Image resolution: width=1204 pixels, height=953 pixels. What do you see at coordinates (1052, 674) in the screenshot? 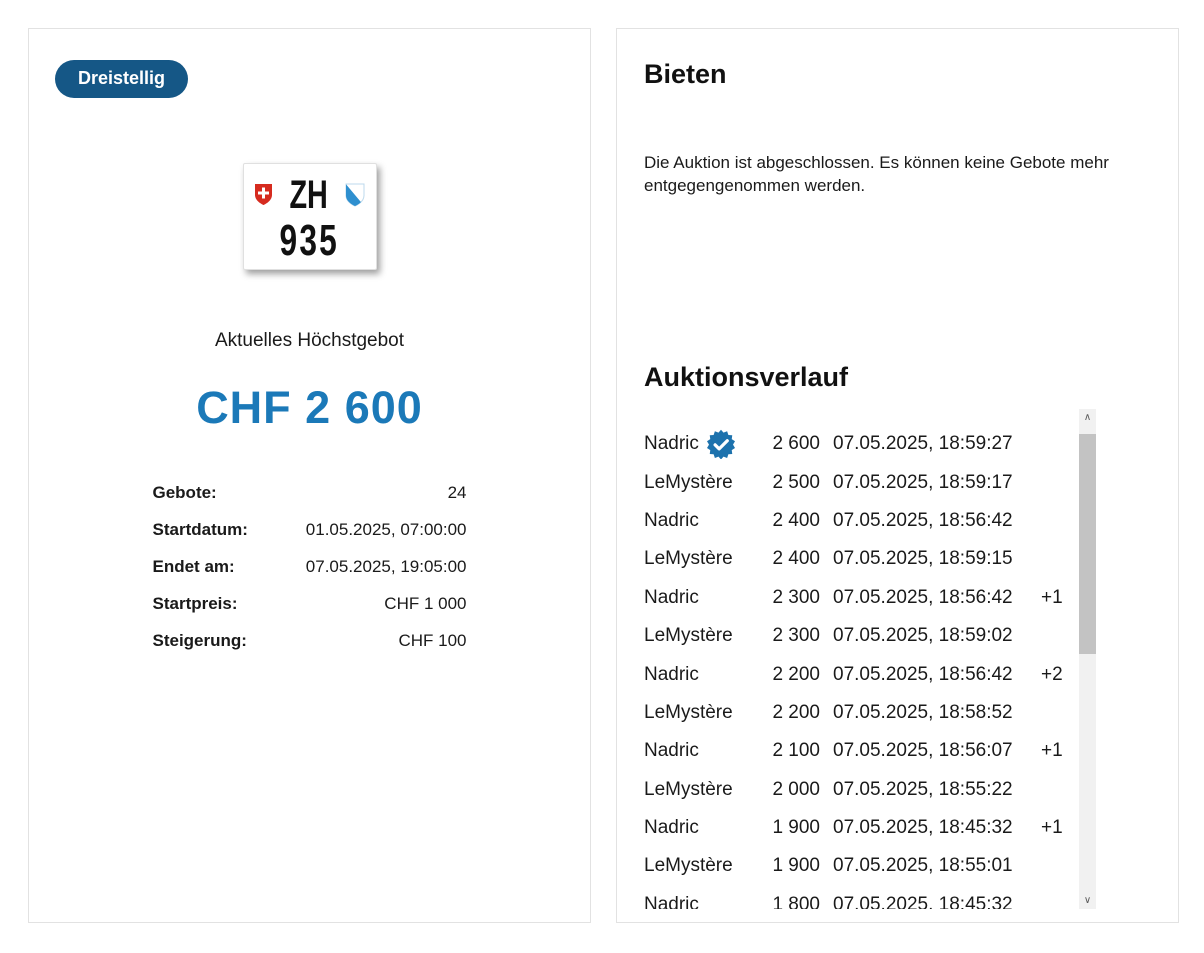
I see `bid-increment-note: +2` at bounding box center [1052, 674].